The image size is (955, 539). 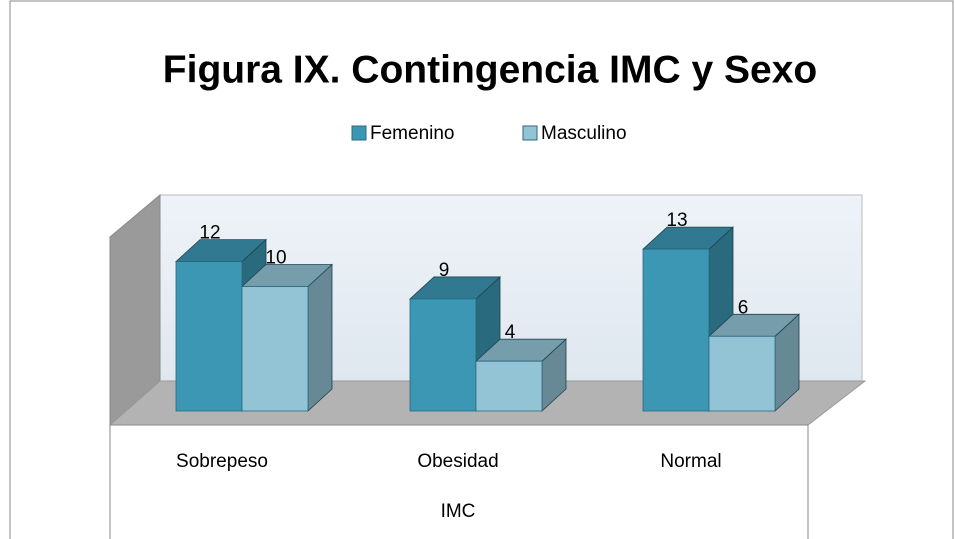 I want to click on data-label: 6, so click(x=743, y=307).